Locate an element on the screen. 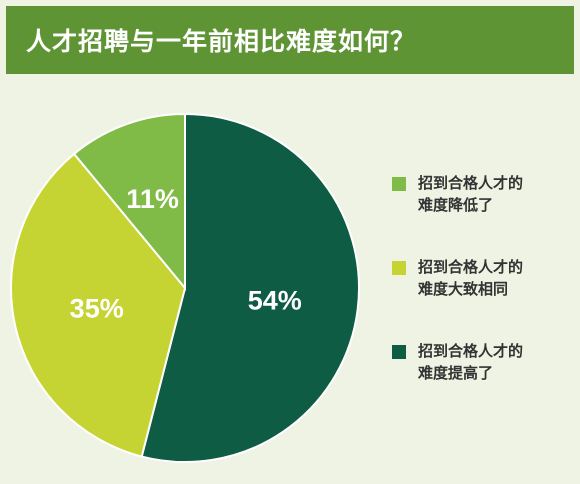 This screenshot has height=484, width=580. pie-label-decreased: 11% is located at coordinates (152, 199).